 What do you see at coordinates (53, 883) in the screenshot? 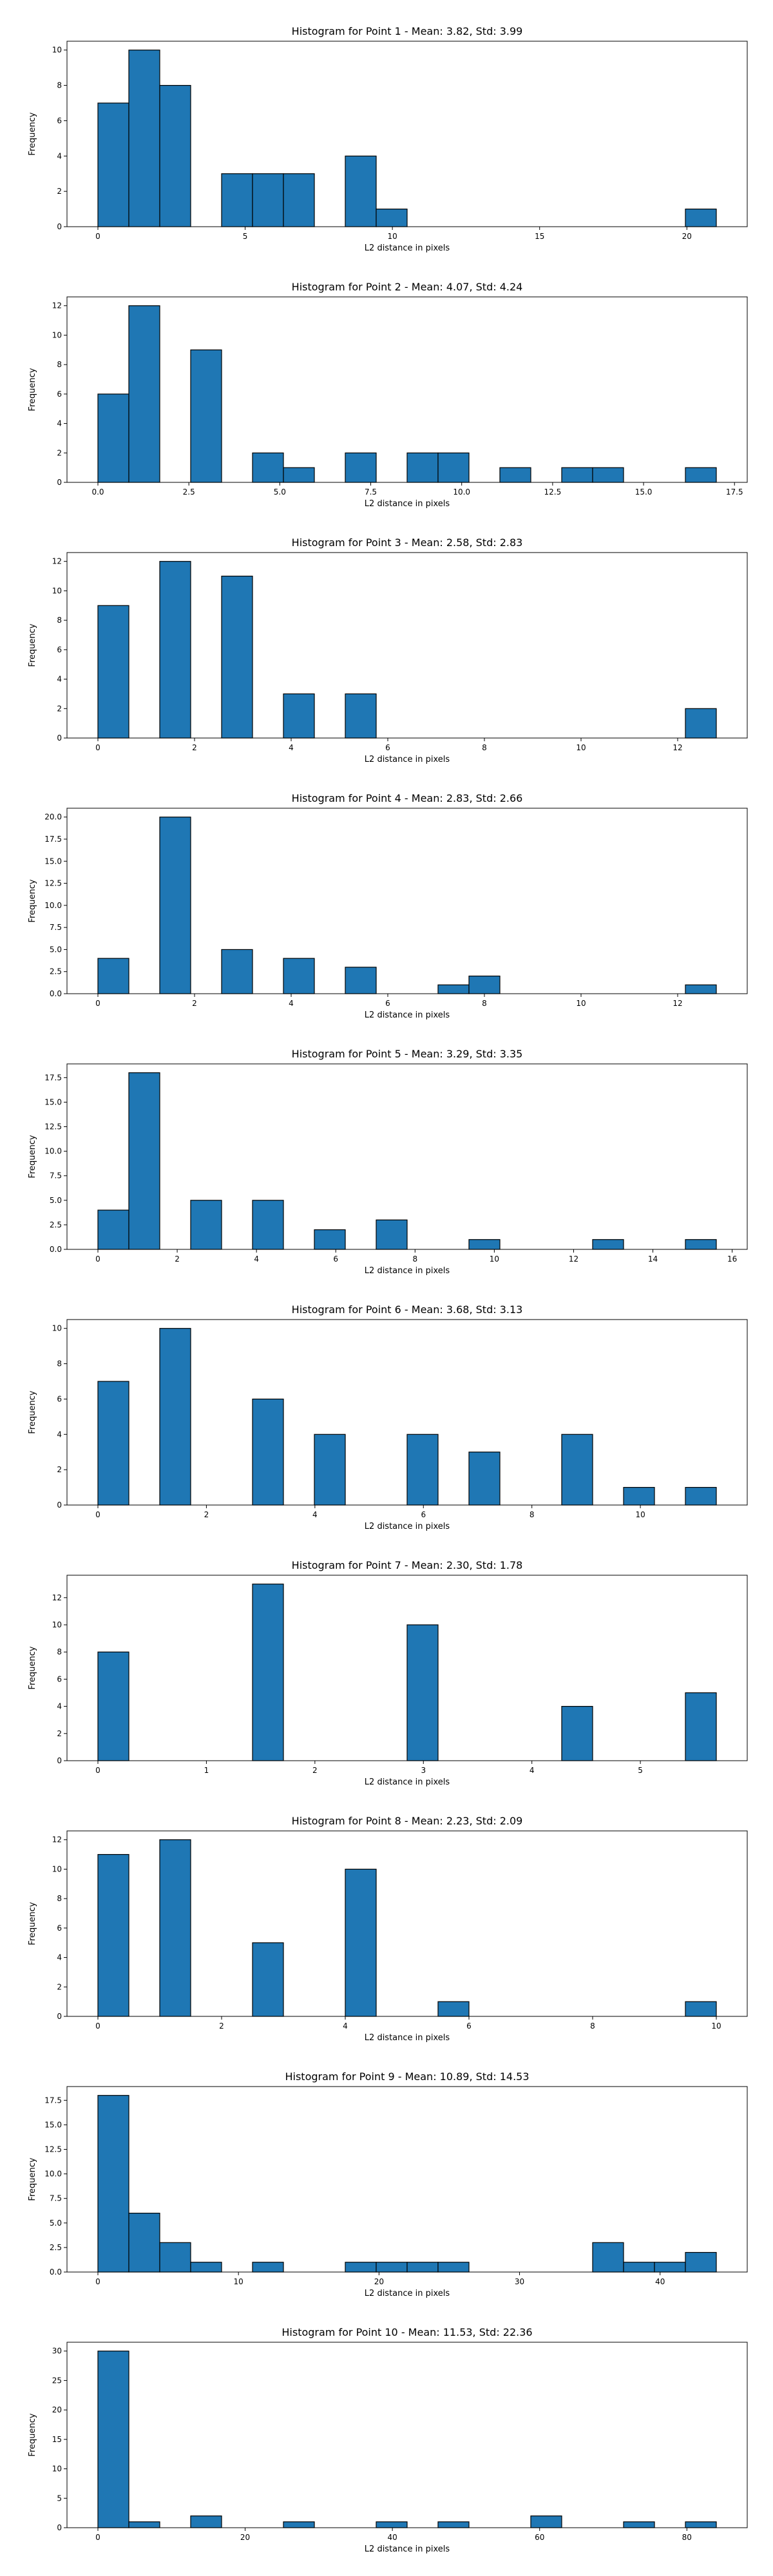
I see `y-tick-label: 12.5` at bounding box center [53, 883].